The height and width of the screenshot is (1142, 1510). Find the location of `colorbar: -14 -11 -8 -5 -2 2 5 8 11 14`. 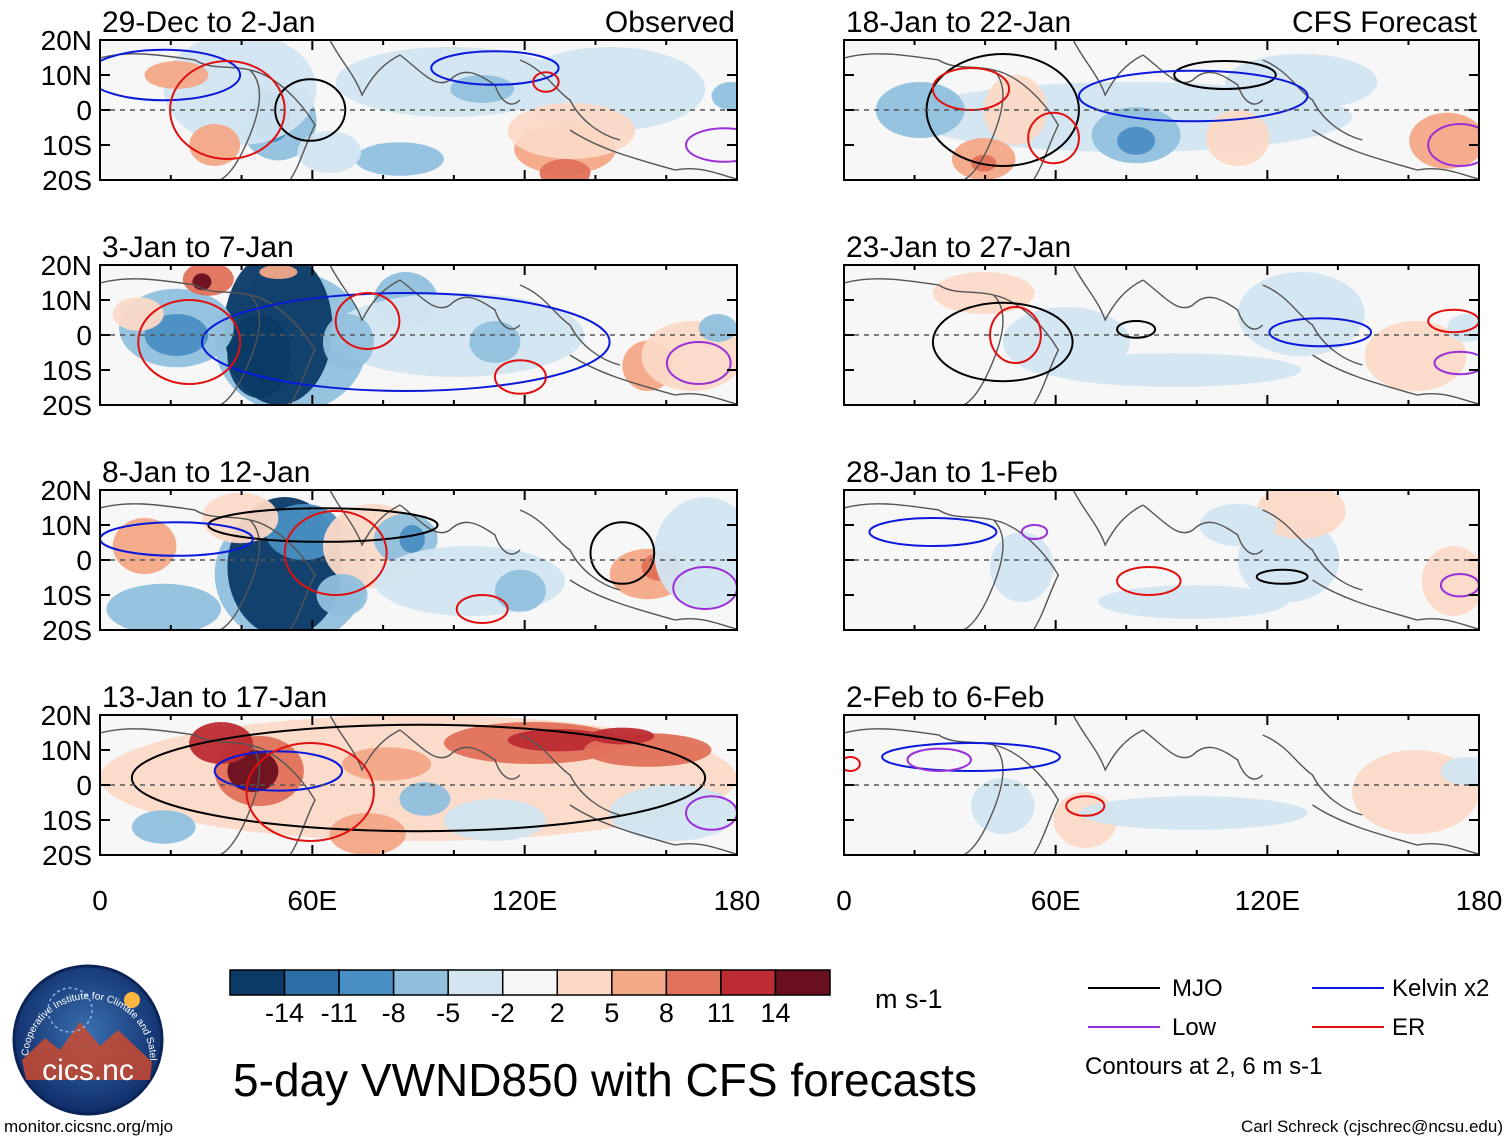

colorbar: -14 -11 -8 -5 -2 2 5 8 11 14 is located at coordinates (530, 998).